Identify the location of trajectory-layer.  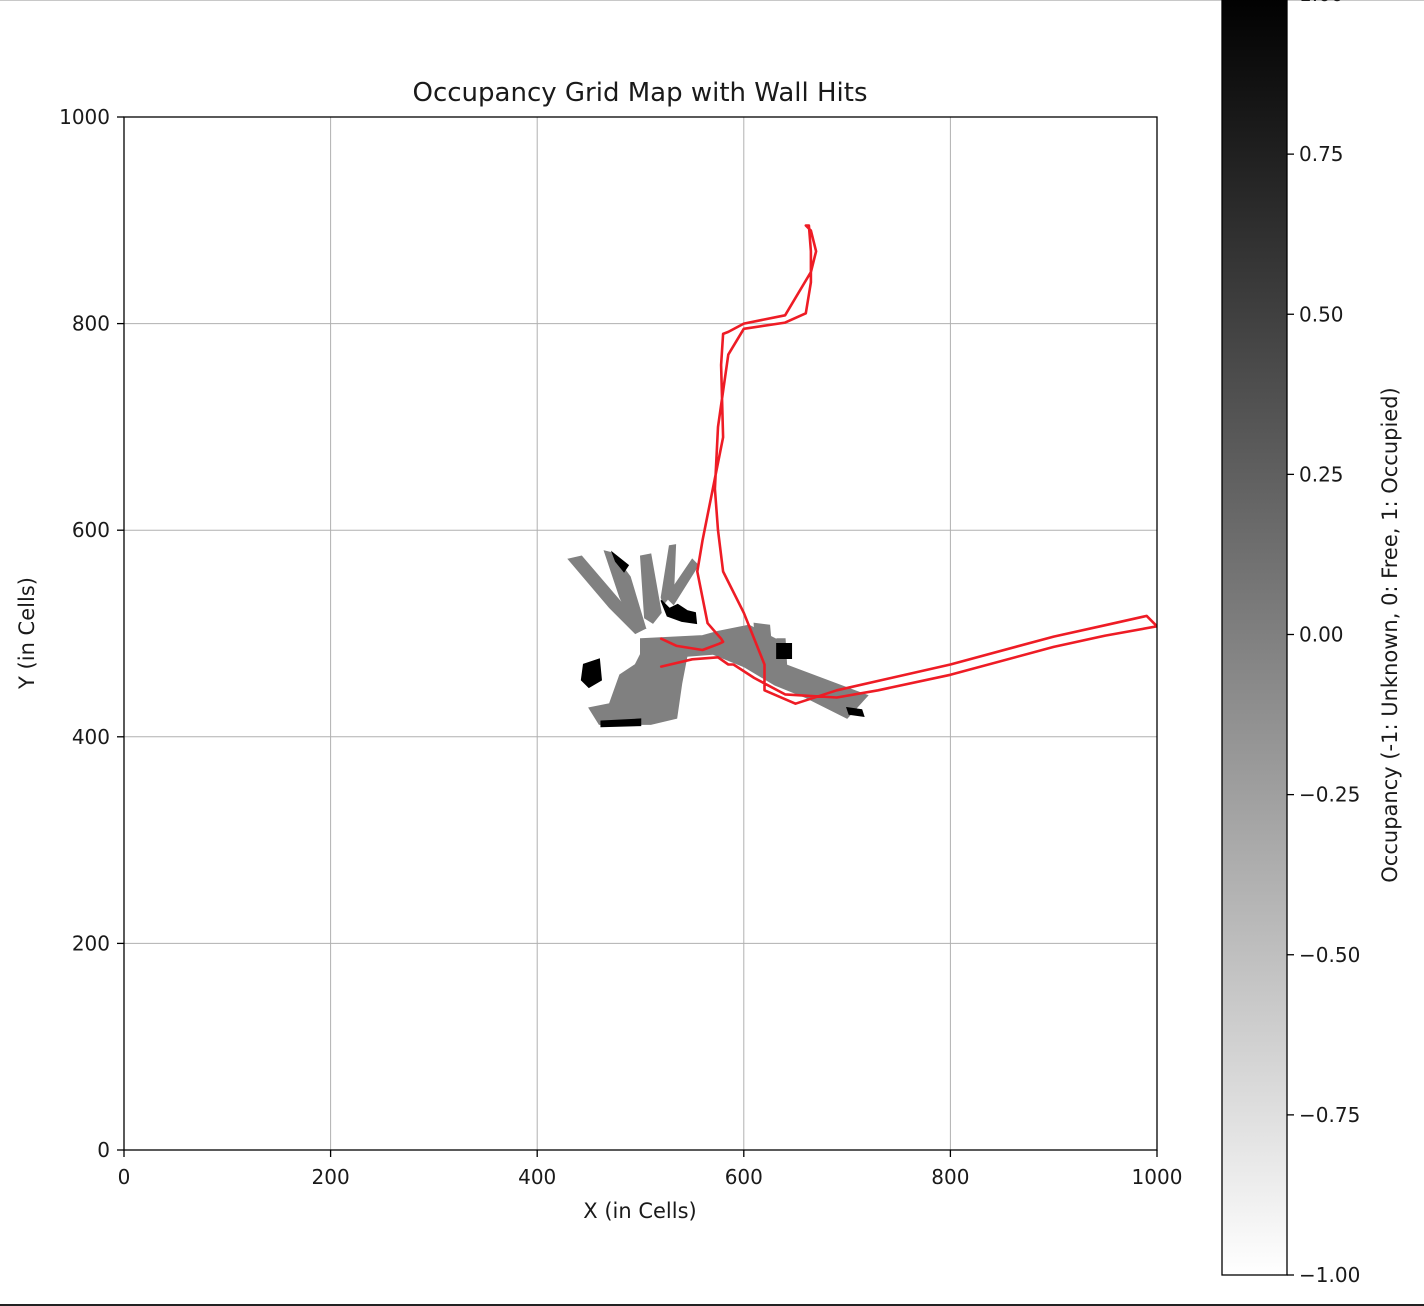
(908, 465).